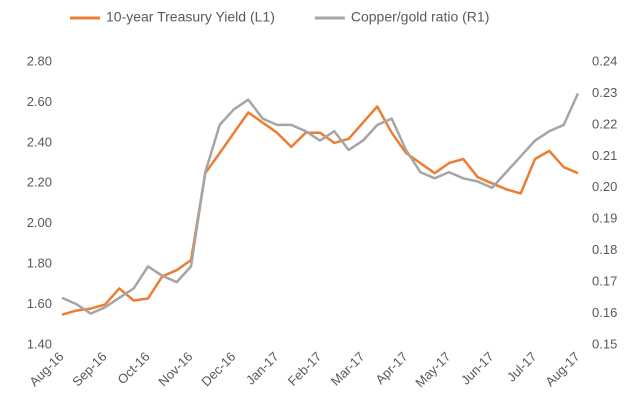 The width and height of the screenshot is (638, 403). What do you see at coordinates (604, 186) in the screenshot?
I see `y2-tick-label: 0.20` at bounding box center [604, 186].